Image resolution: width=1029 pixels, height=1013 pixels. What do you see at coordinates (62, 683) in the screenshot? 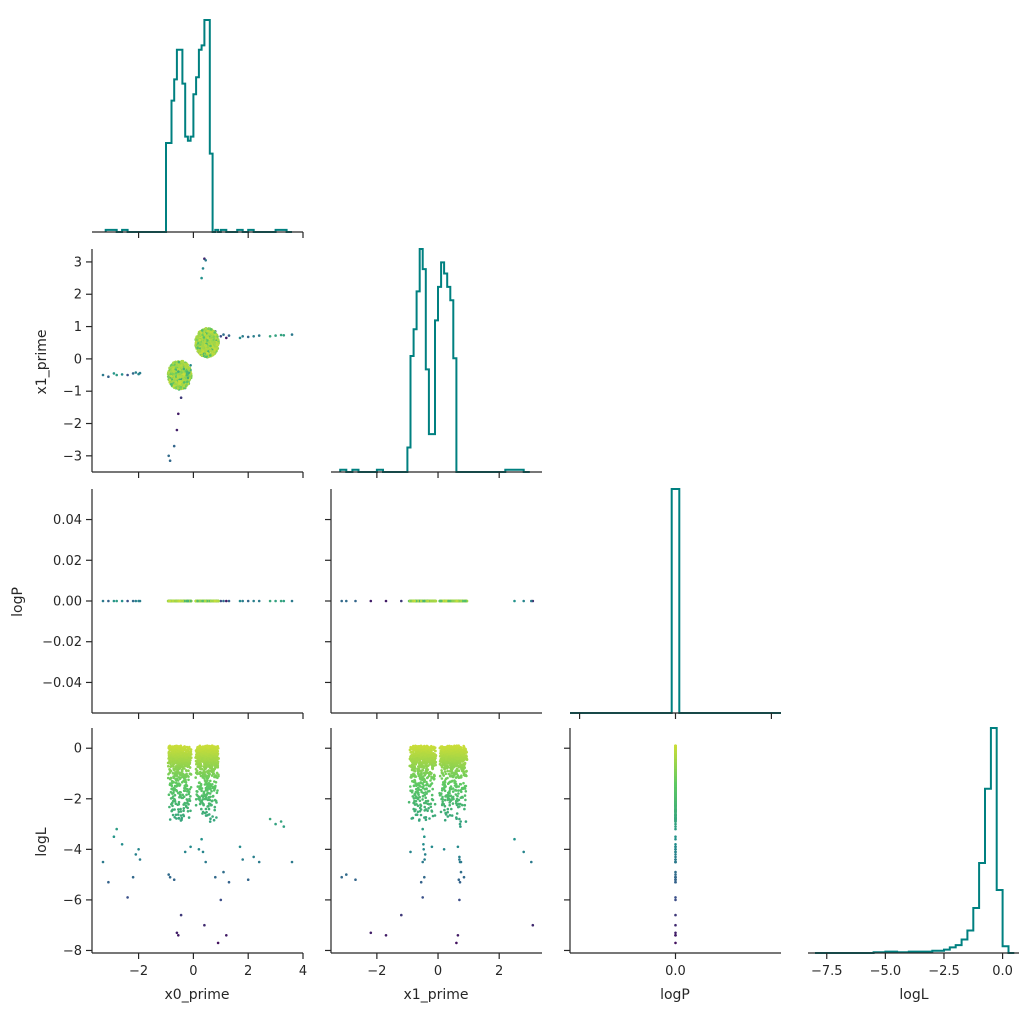
I see `y-tick-label: −0.04` at bounding box center [62, 683].